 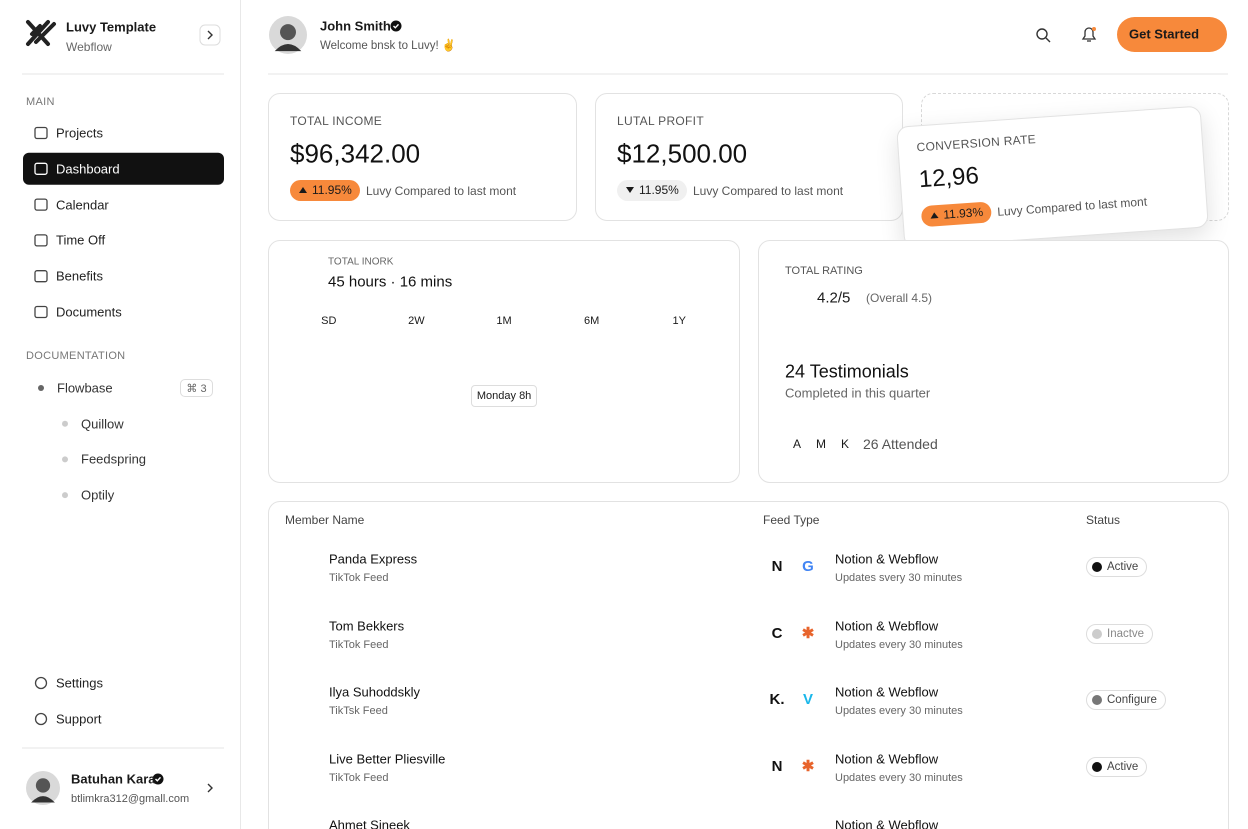 I want to click on doc-item: Feedspring, so click(x=114, y=459).